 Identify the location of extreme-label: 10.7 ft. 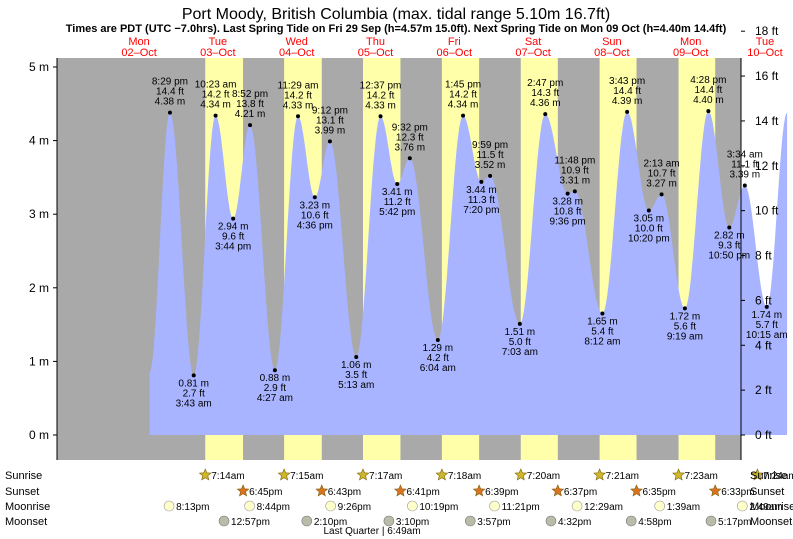
(662, 173).